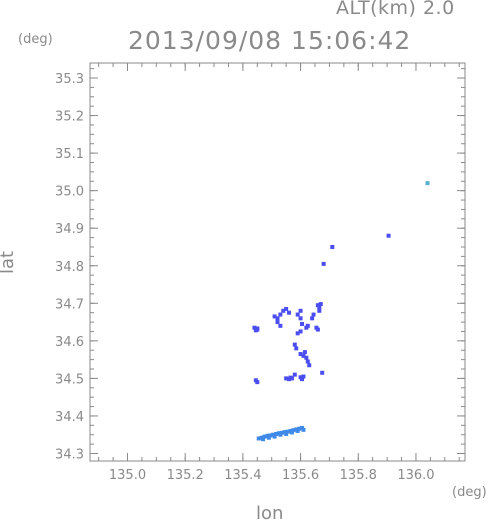 The width and height of the screenshot is (491, 524). What do you see at coordinates (69, 79) in the screenshot?
I see `y-tick-label: 35.3` at bounding box center [69, 79].